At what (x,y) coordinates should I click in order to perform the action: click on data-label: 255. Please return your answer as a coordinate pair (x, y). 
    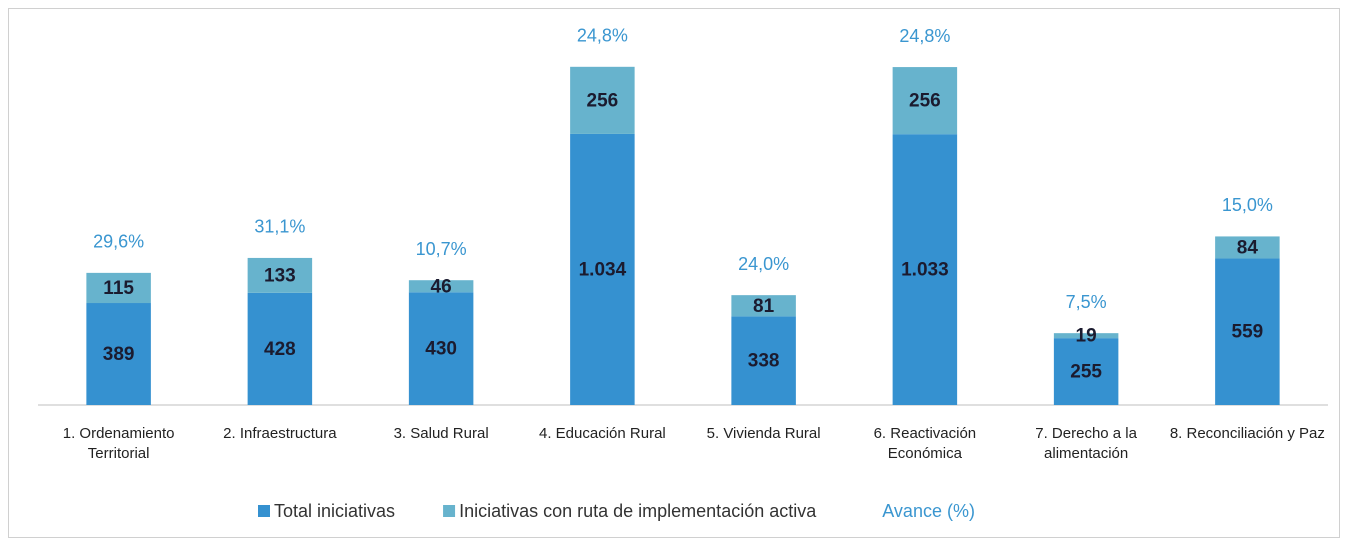
    Looking at the image, I should click on (1086, 372).